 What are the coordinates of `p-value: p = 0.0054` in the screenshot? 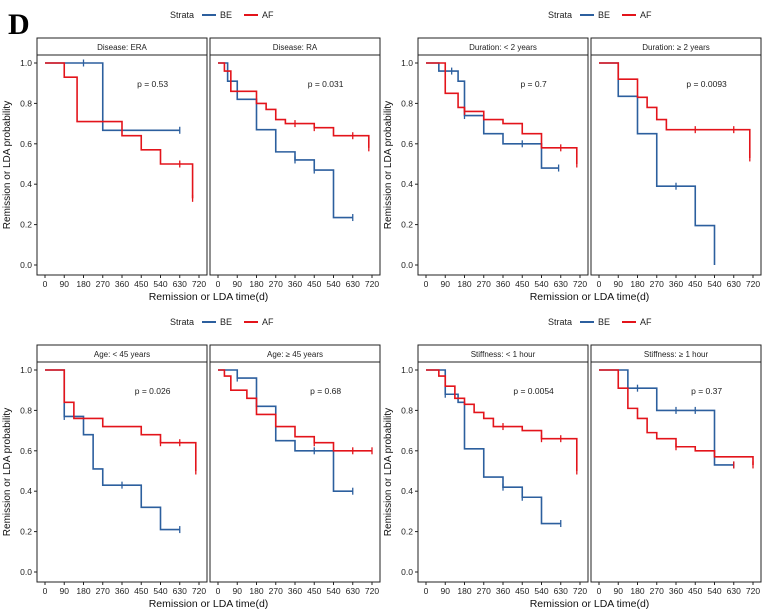 It's located at (533, 391).